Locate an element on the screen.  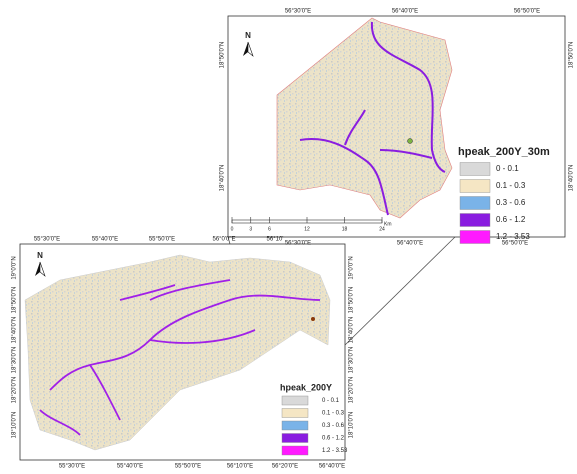
inset-basin is located at coordinates (364, 118).